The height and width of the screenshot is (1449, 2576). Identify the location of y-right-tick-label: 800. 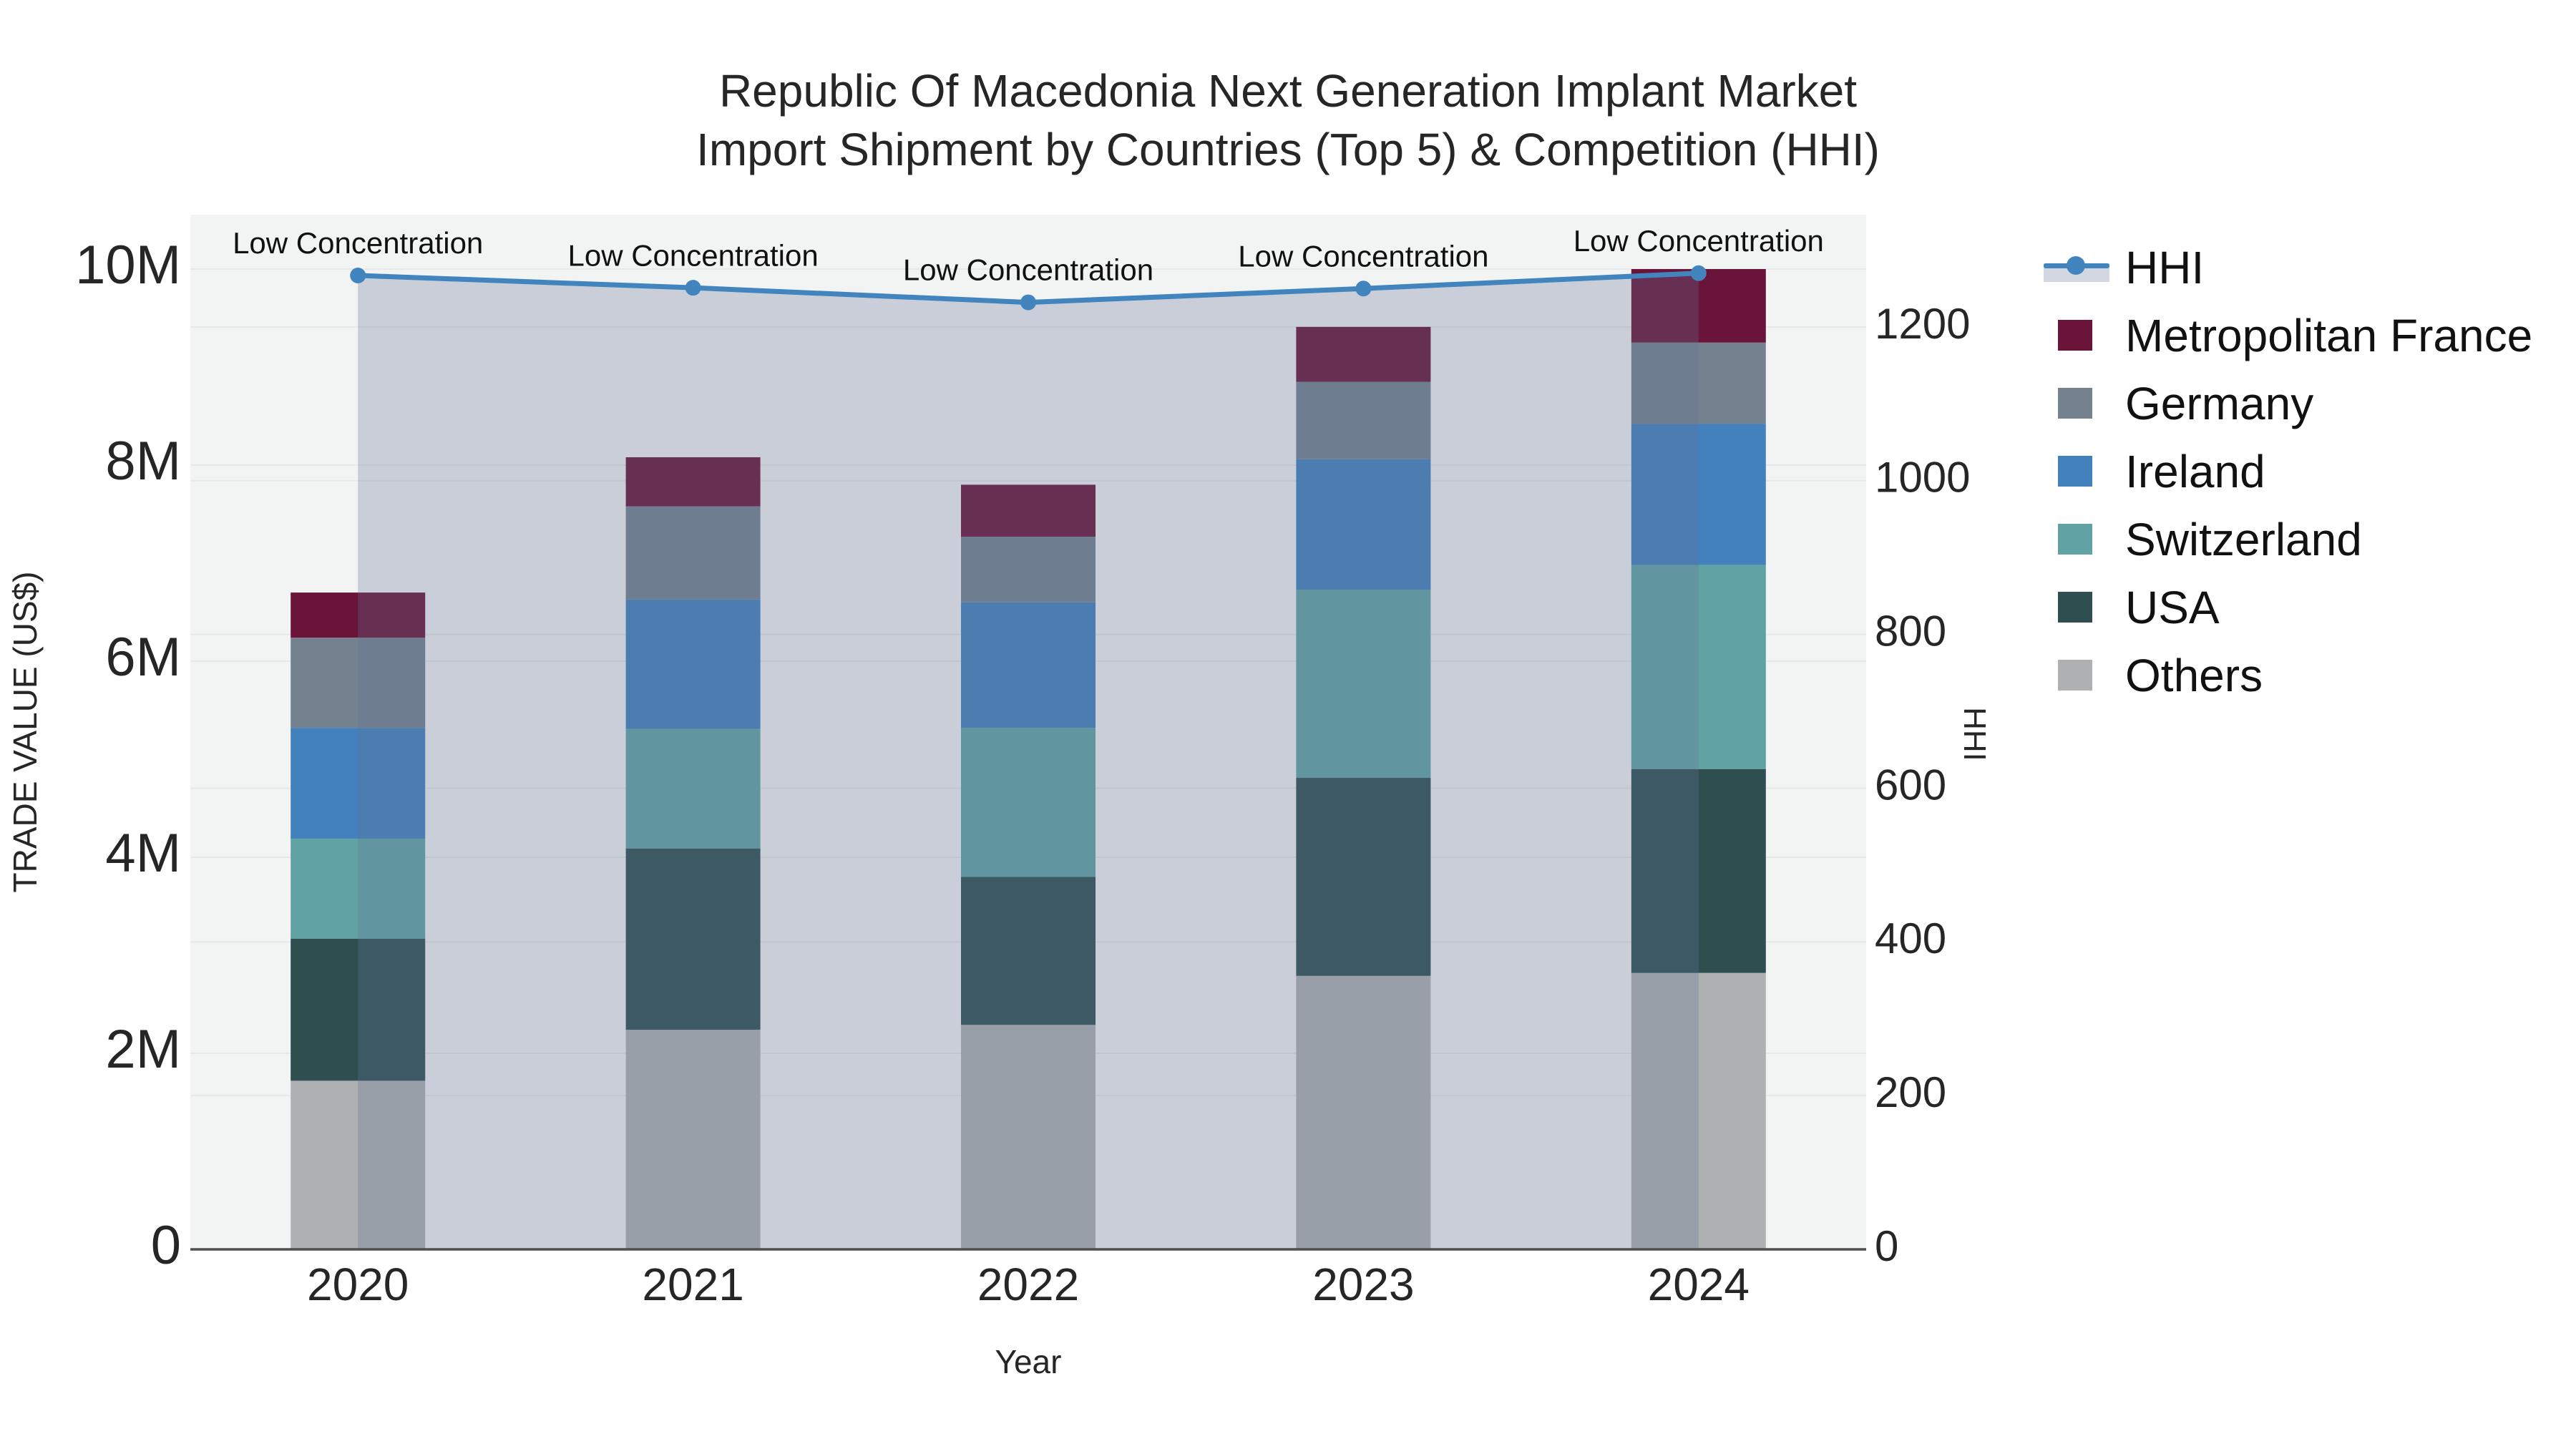
(1910, 631).